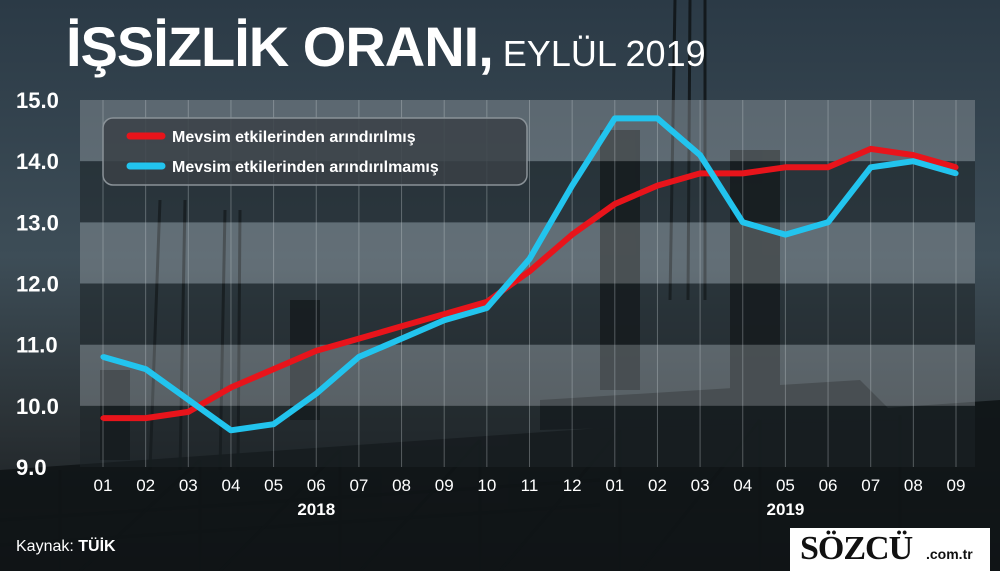  I want to click on x-tick-label: 12, so click(572, 485).